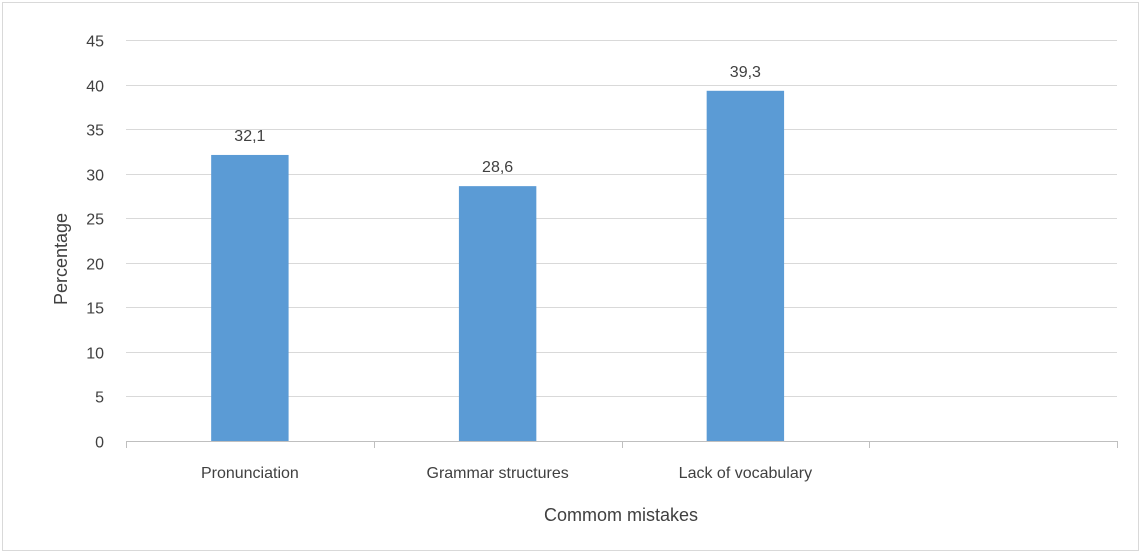 Image resolution: width=1142 pixels, height=554 pixels. What do you see at coordinates (497, 167) in the screenshot?
I see `data-label: 28,6` at bounding box center [497, 167].